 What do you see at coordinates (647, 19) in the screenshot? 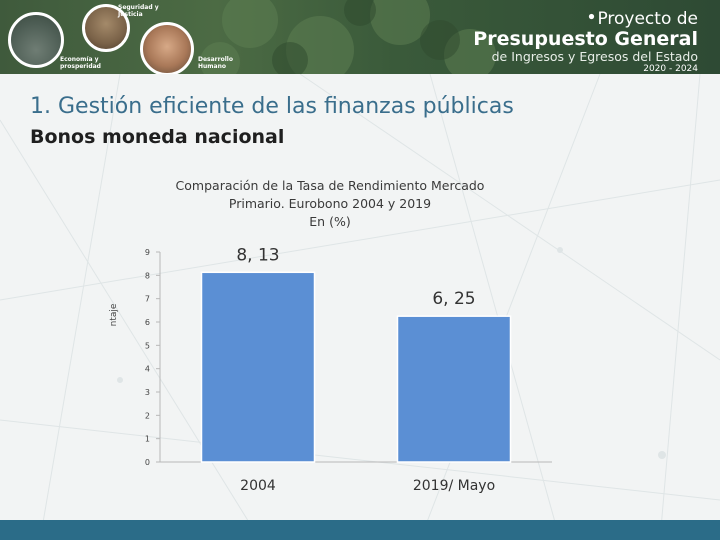
I see `project-line-1: Proyecto de` at bounding box center [647, 19].